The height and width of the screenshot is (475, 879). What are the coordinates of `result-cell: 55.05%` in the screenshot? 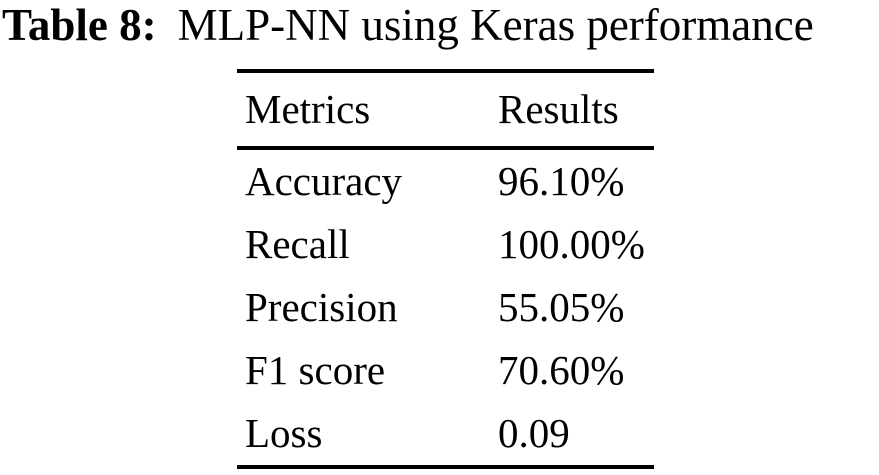 It's located at (561, 307).